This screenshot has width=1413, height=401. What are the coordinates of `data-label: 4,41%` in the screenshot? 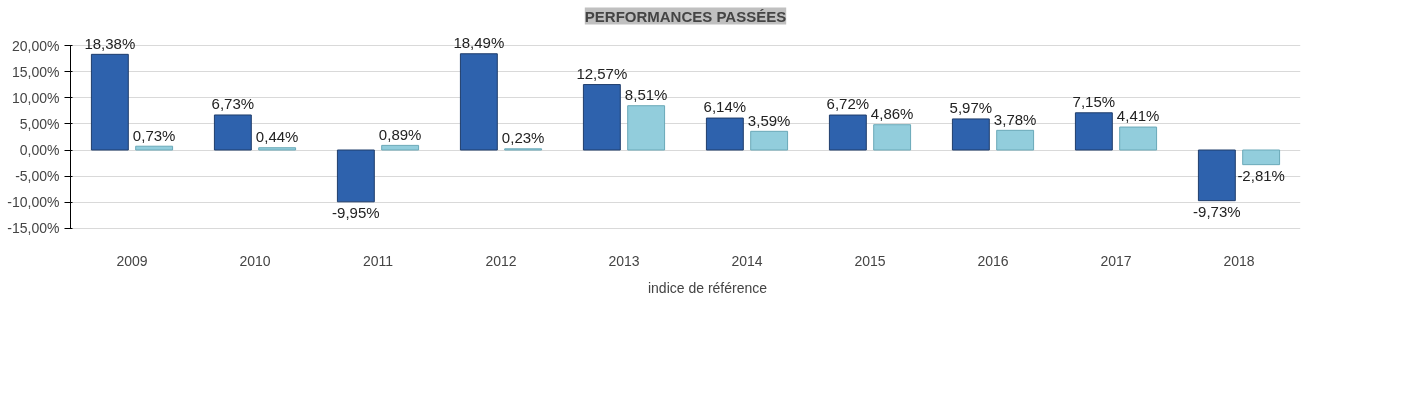 It's located at (1138, 116).